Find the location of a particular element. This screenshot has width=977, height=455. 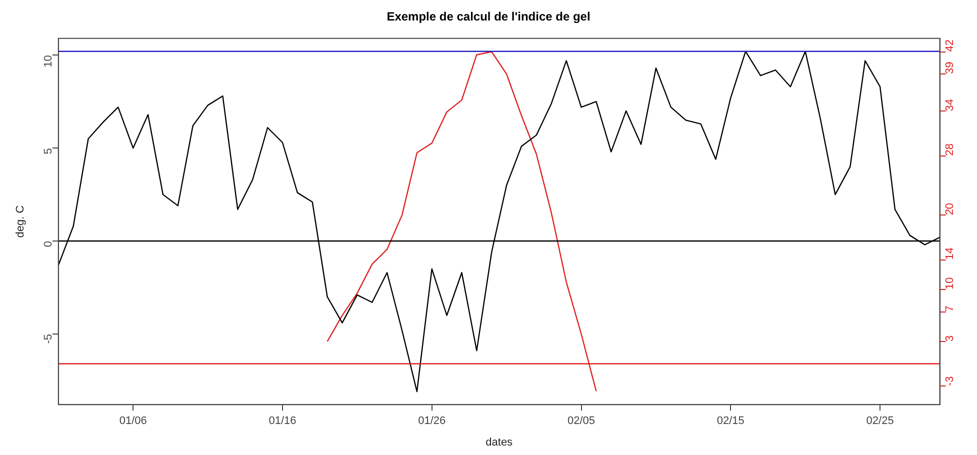

x-axis-title: dates is located at coordinates (500, 442).